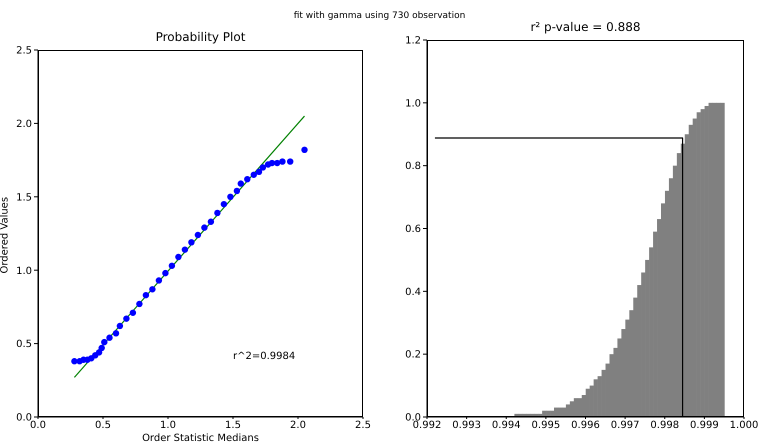 This screenshot has height=444, width=759. What do you see at coordinates (24, 51) in the screenshot?
I see `y-tick-label: 2.5` at bounding box center [24, 51].